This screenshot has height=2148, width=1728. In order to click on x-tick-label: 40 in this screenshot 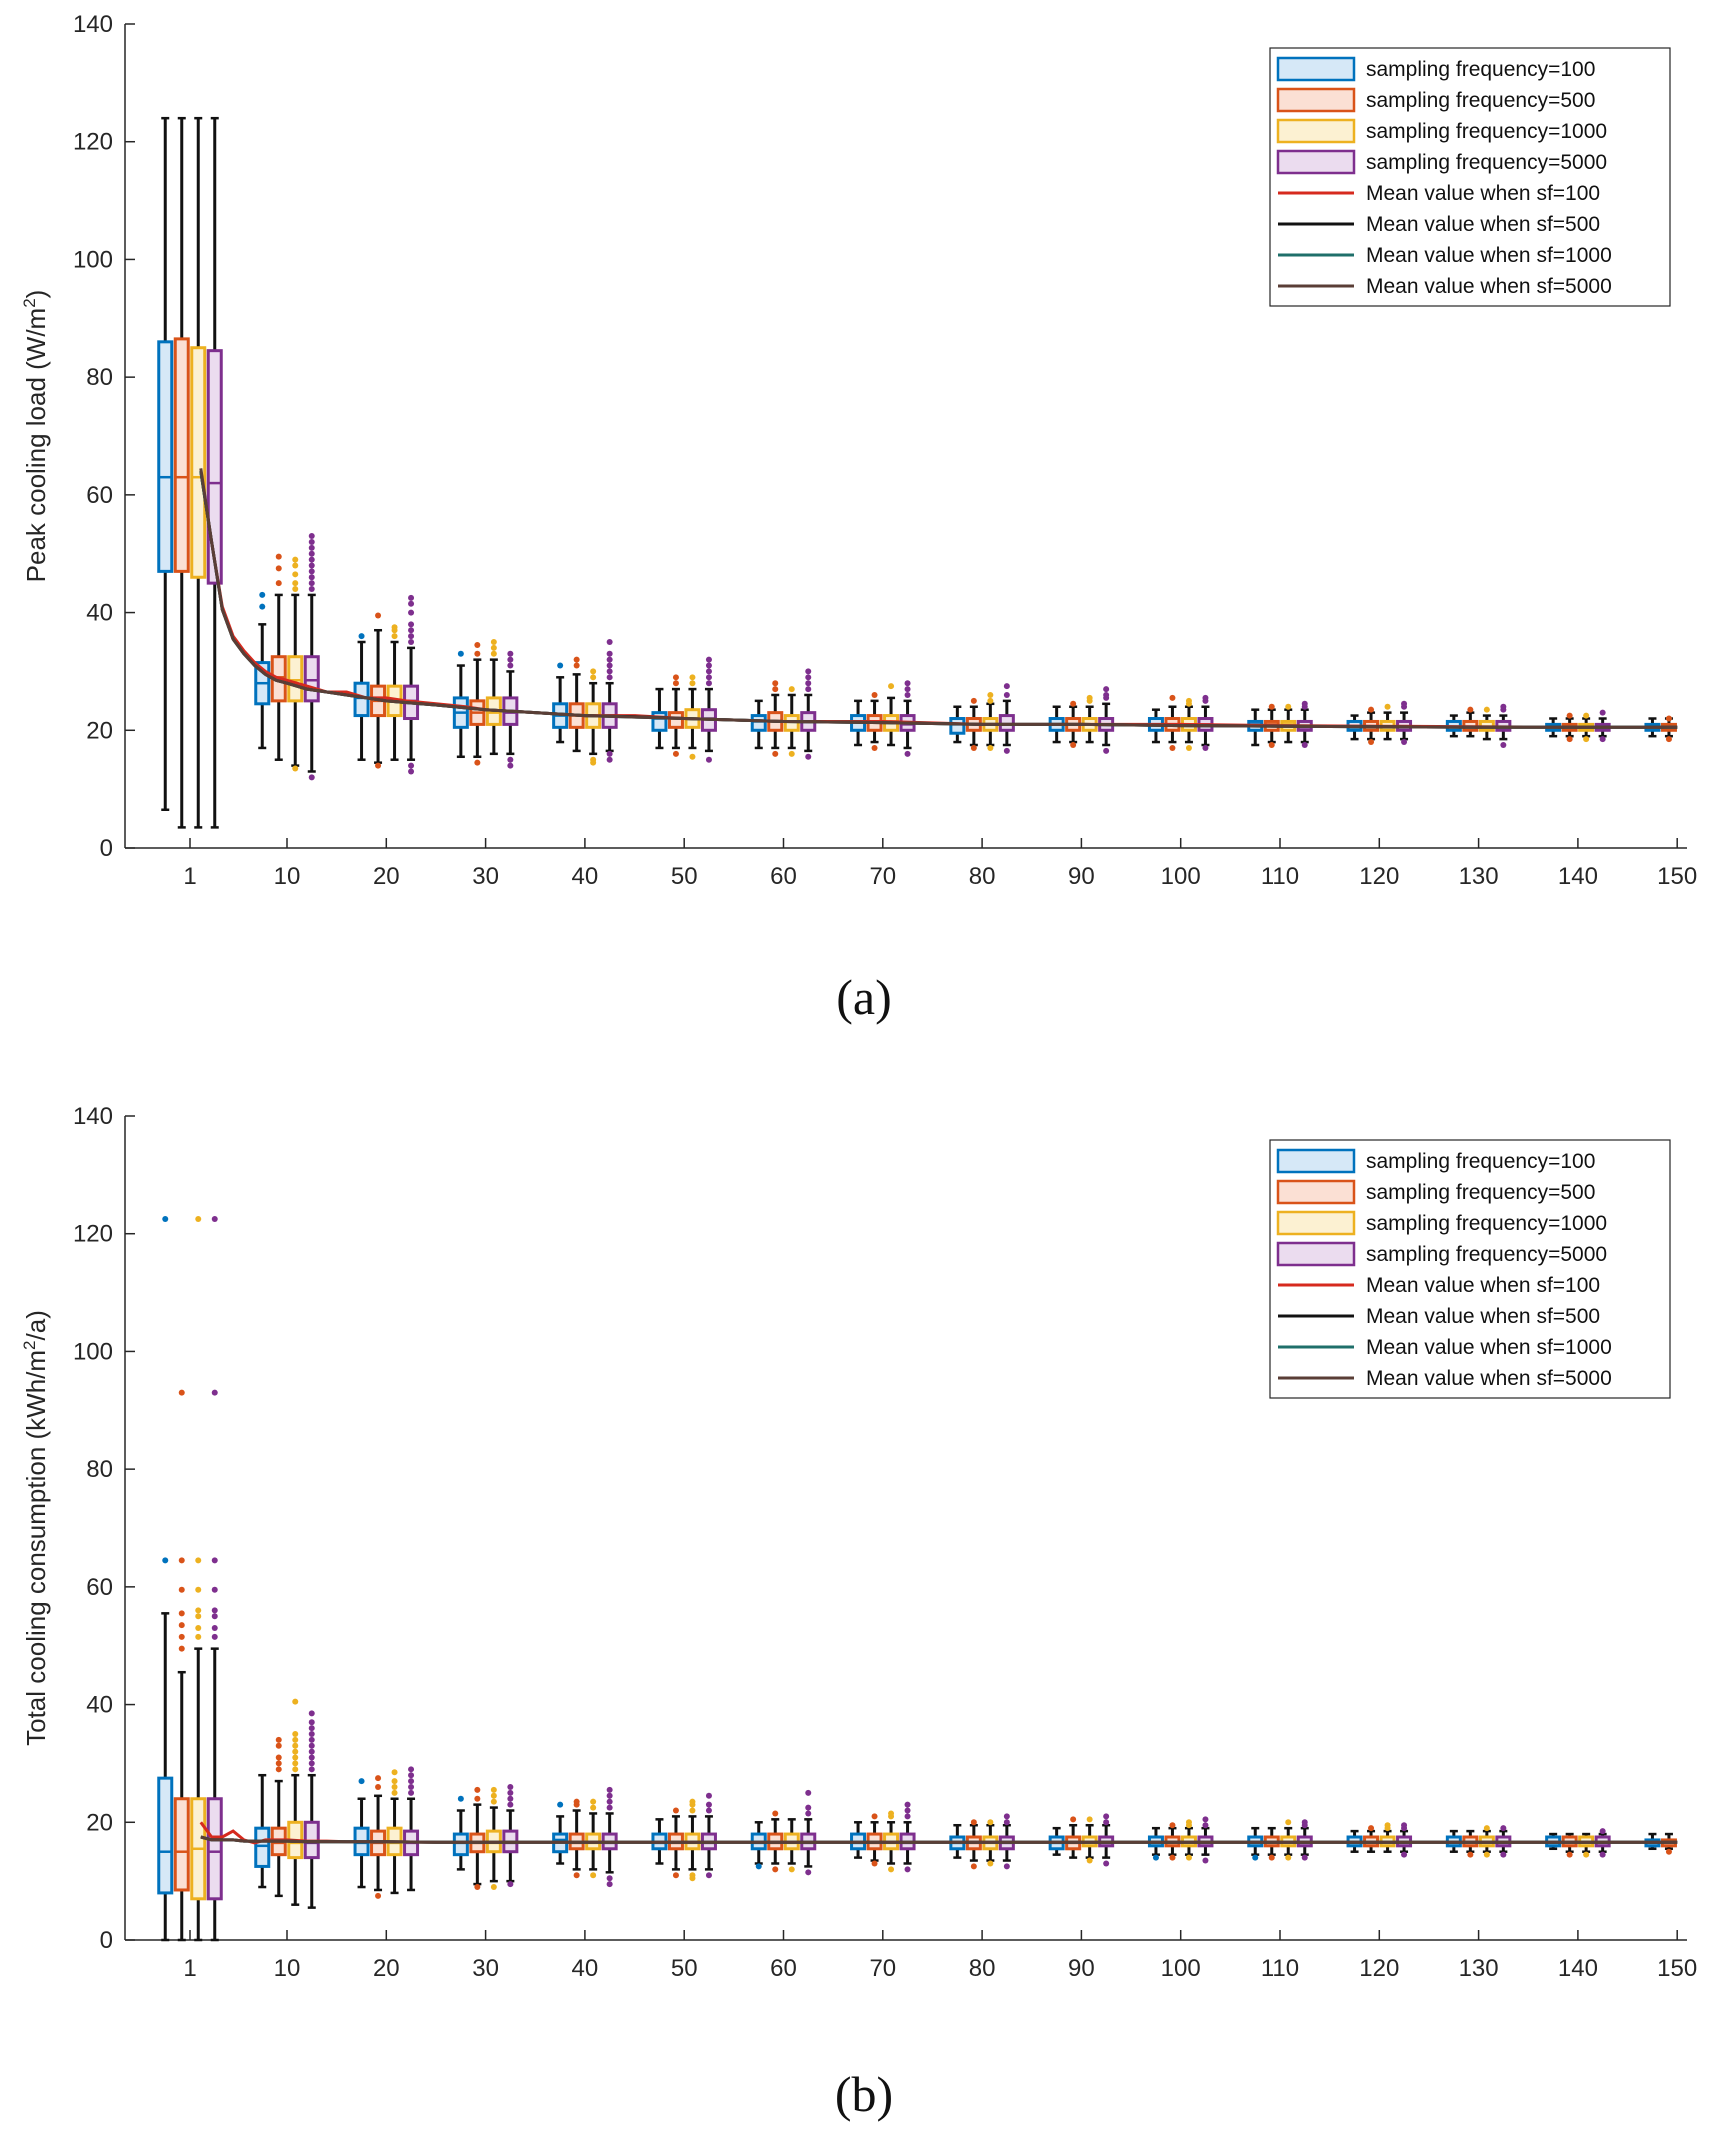, I will do `click(585, 876)`.